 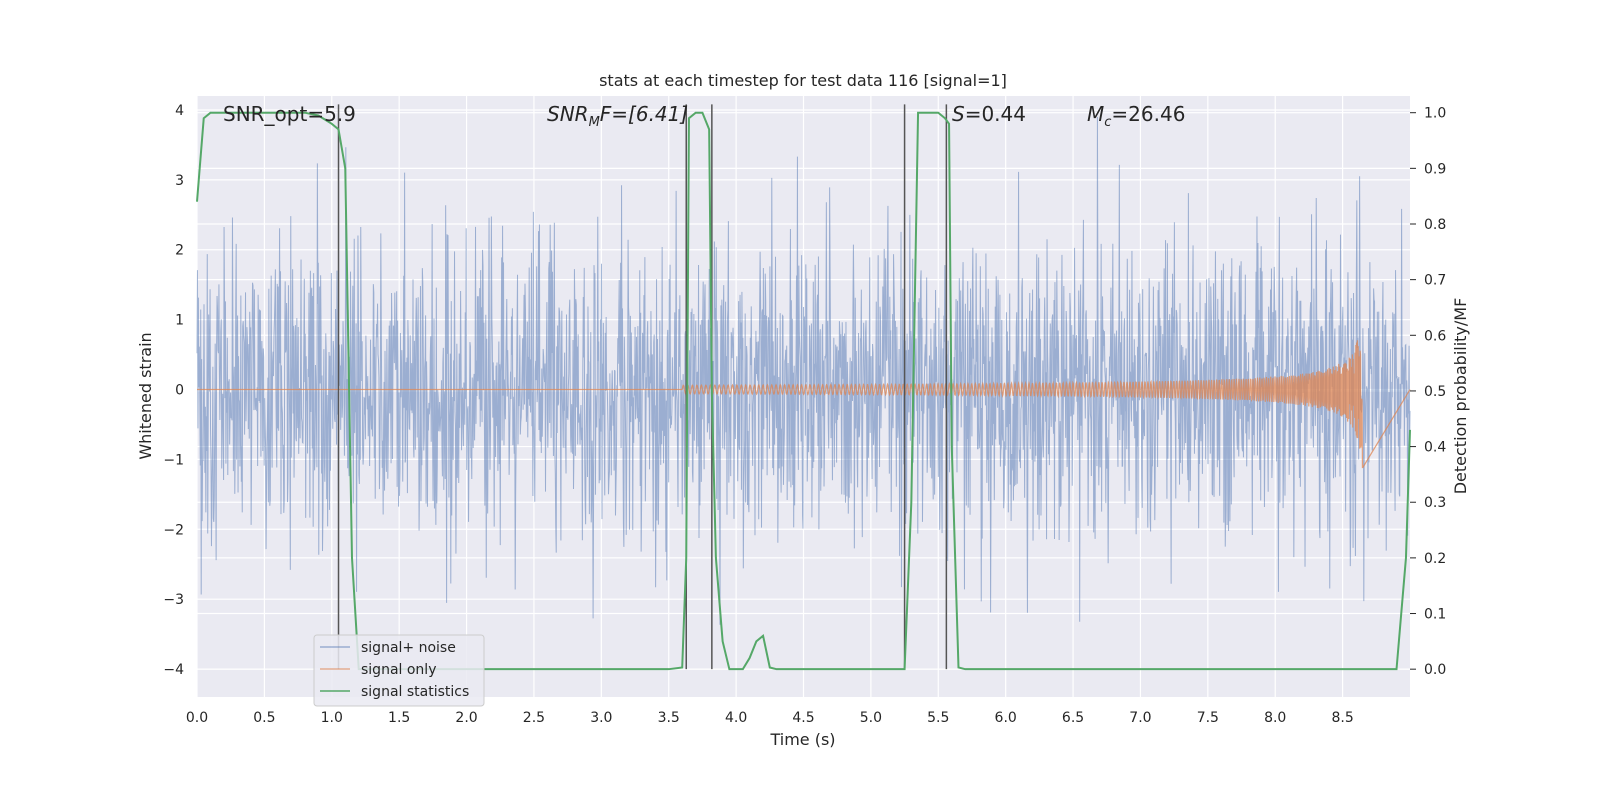 I want to click on x-tick-label: 3.0, so click(x=601, y=718).